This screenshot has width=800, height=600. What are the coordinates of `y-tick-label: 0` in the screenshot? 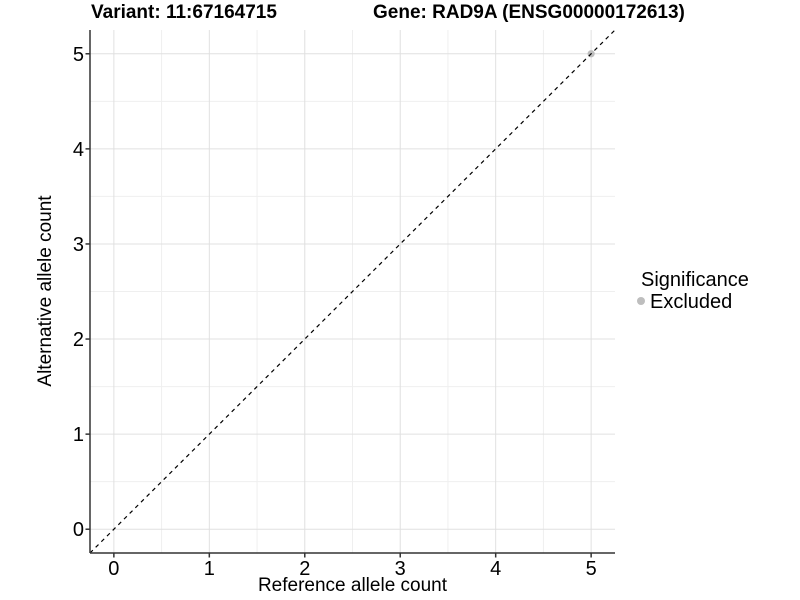 It's located at (78, 530).